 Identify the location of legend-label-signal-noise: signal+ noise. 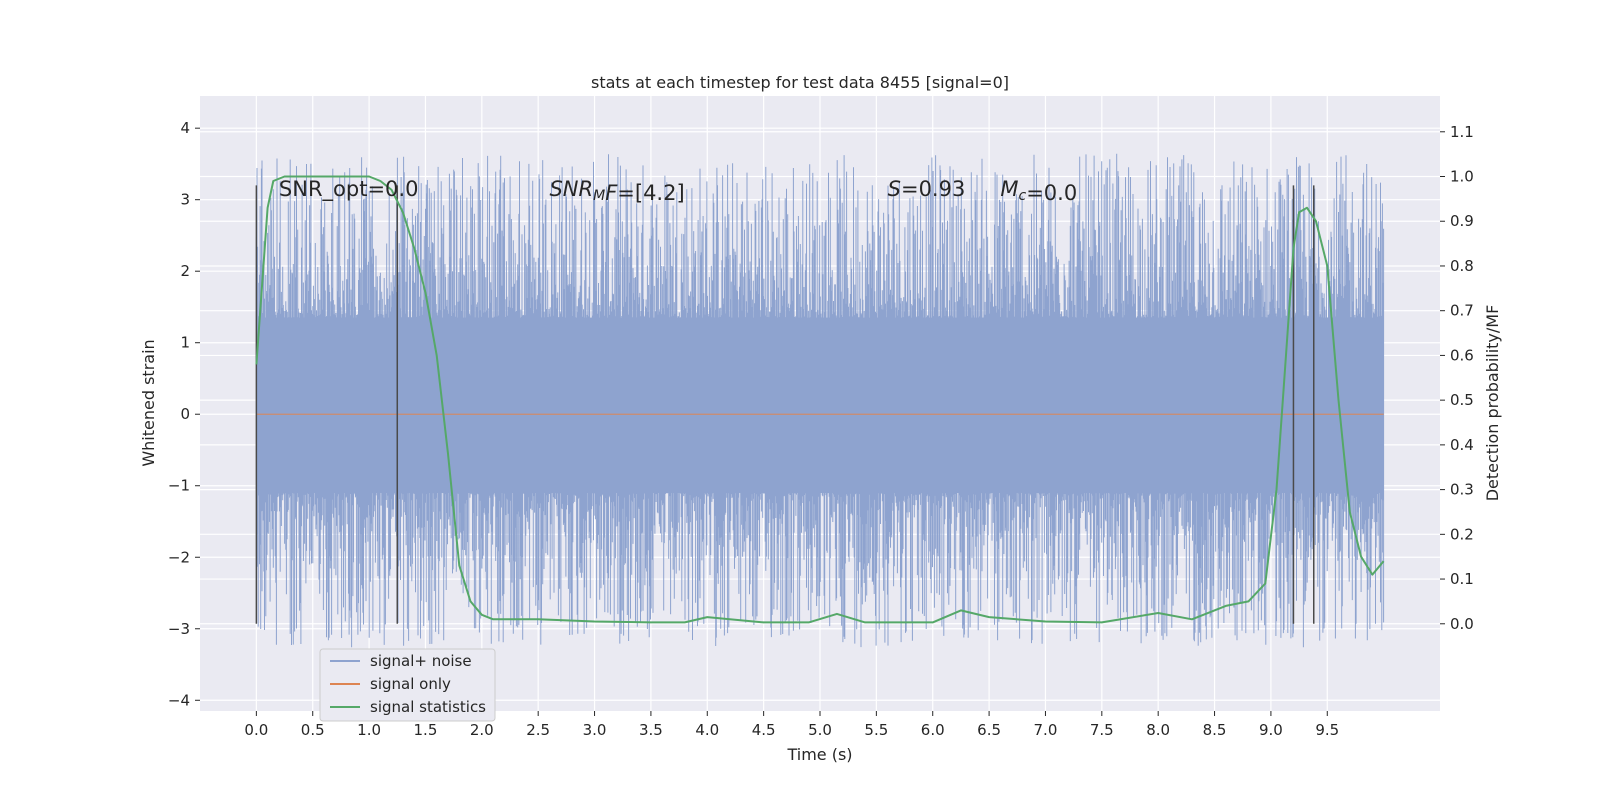
(421, 661).